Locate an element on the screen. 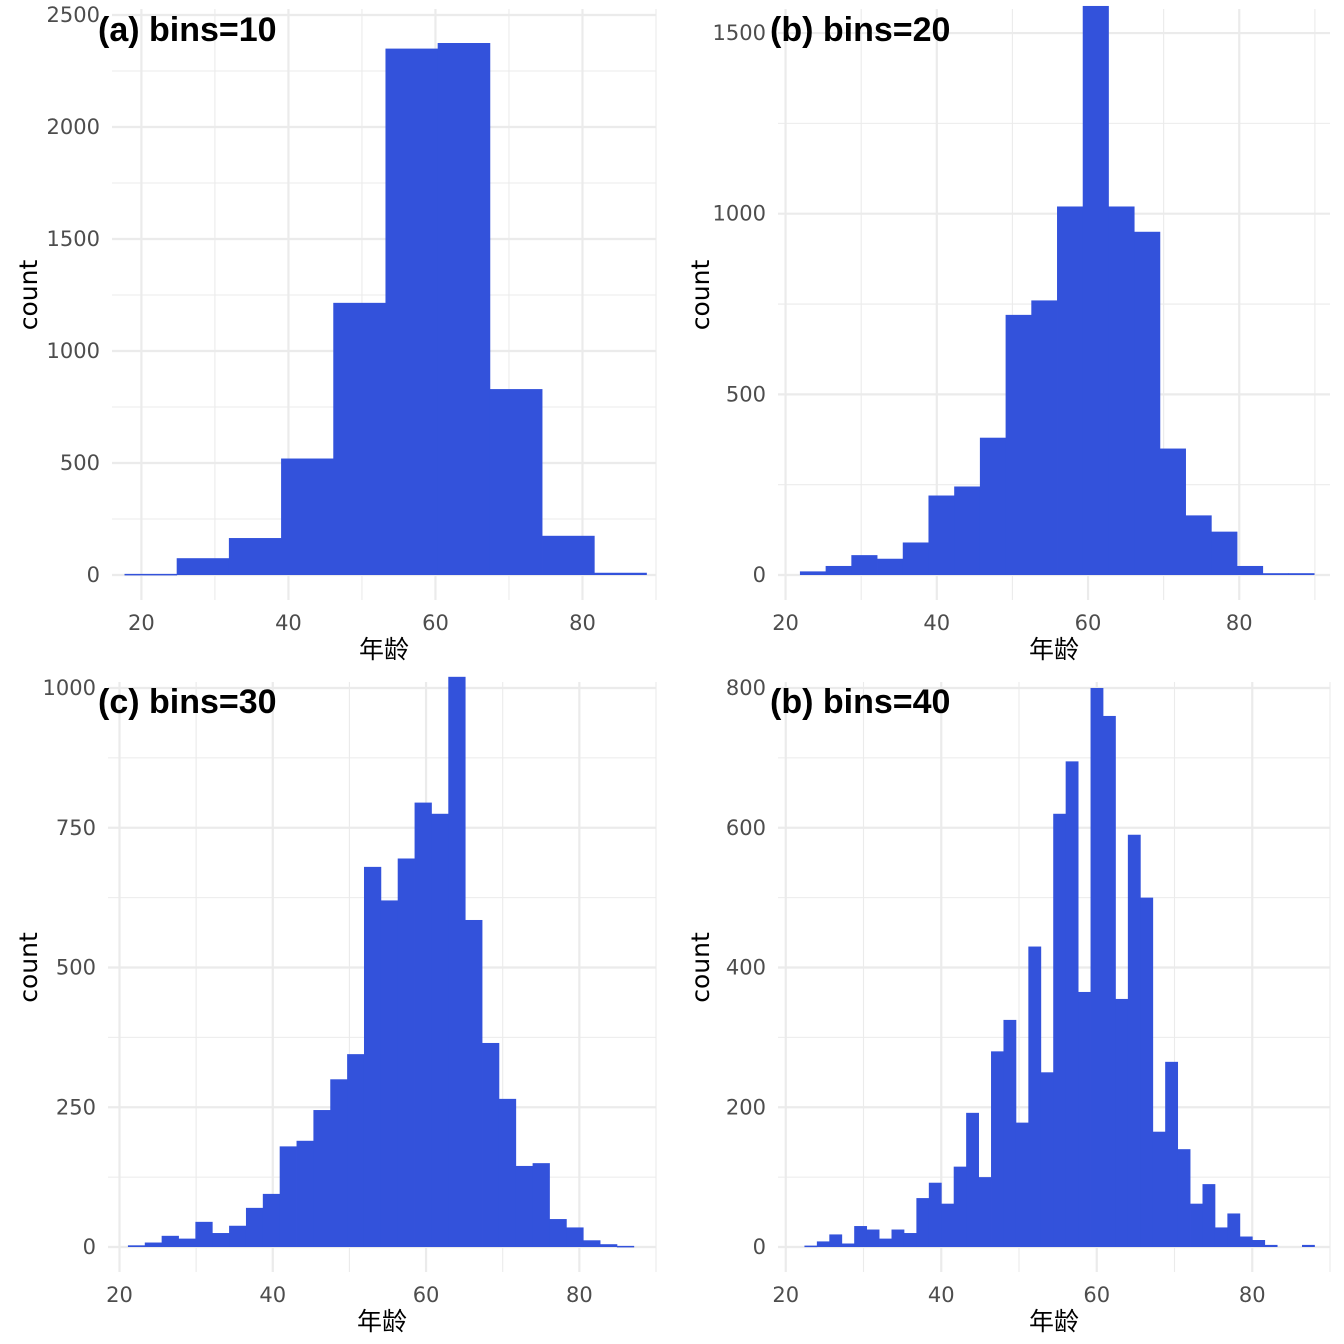  y-tick-label: 200 is located at coordinates (746, 1107).